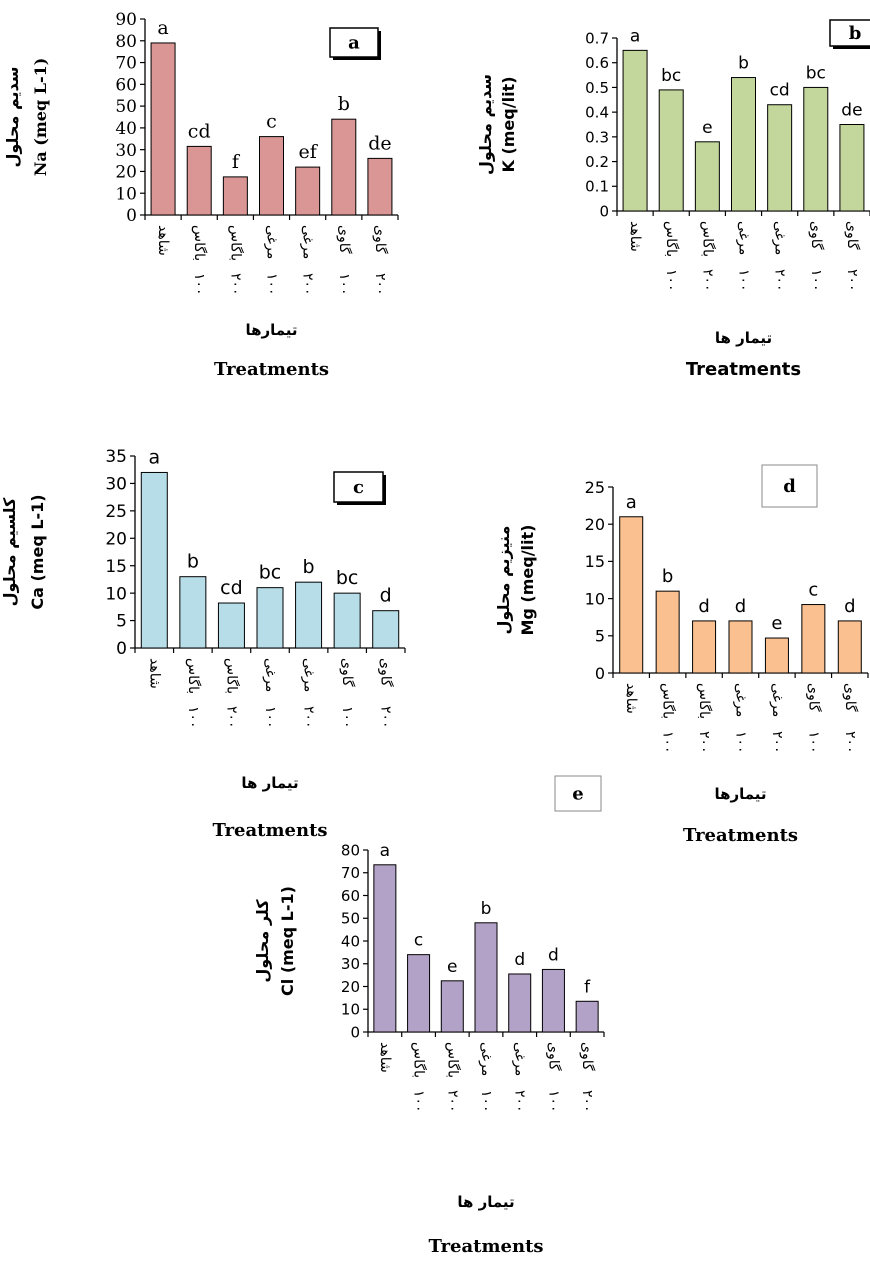  I want to click on y-tick-label: 60, so click(126, 85).